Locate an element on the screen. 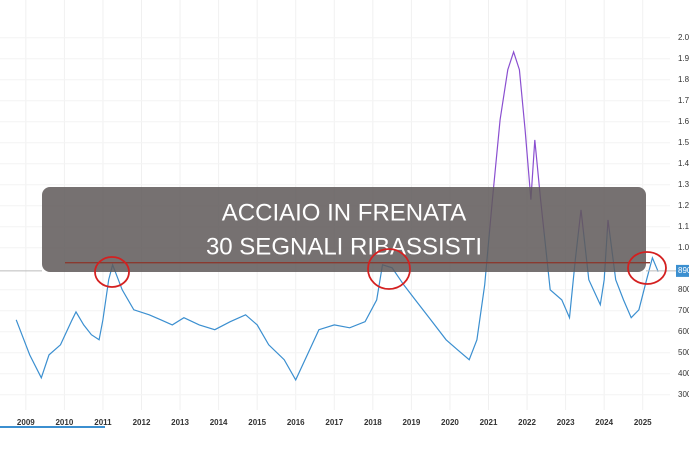 This screenshot has width=689, height=460. last-price-label: 890 is located at coordinates (683, 270).